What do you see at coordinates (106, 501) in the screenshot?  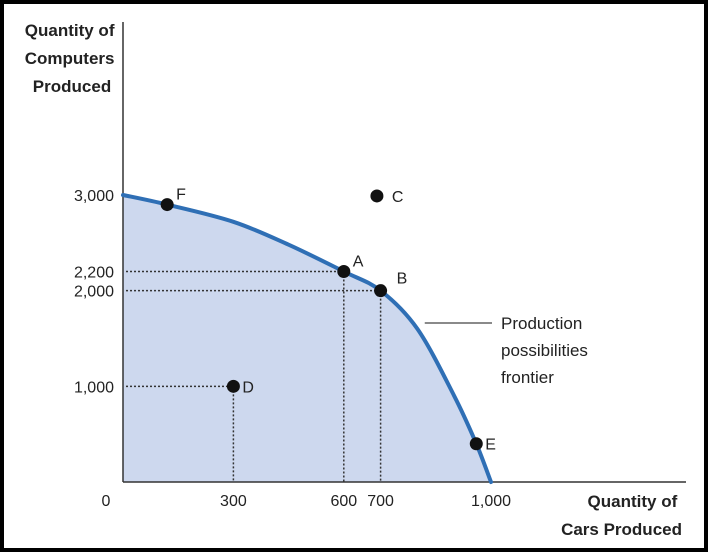 I see `origin-label: 0` at bounding box center [106, 501].